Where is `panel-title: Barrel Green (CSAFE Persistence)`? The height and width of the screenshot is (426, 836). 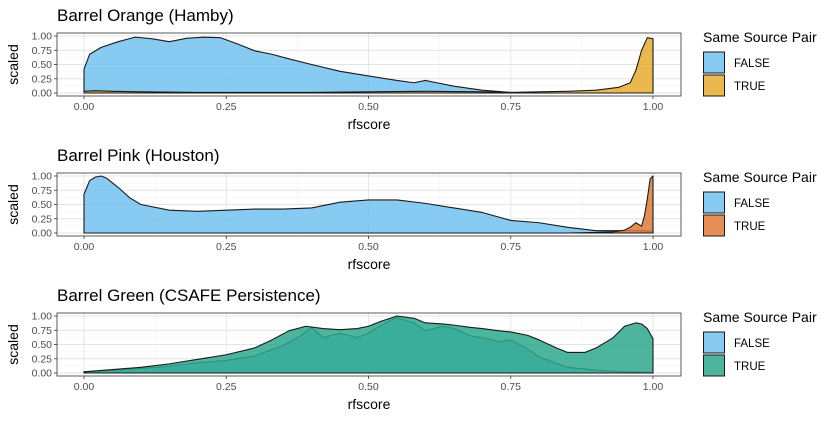 panel-title: Barrel Green (CSAFE Persistence) is located at coordinates (189, 295).